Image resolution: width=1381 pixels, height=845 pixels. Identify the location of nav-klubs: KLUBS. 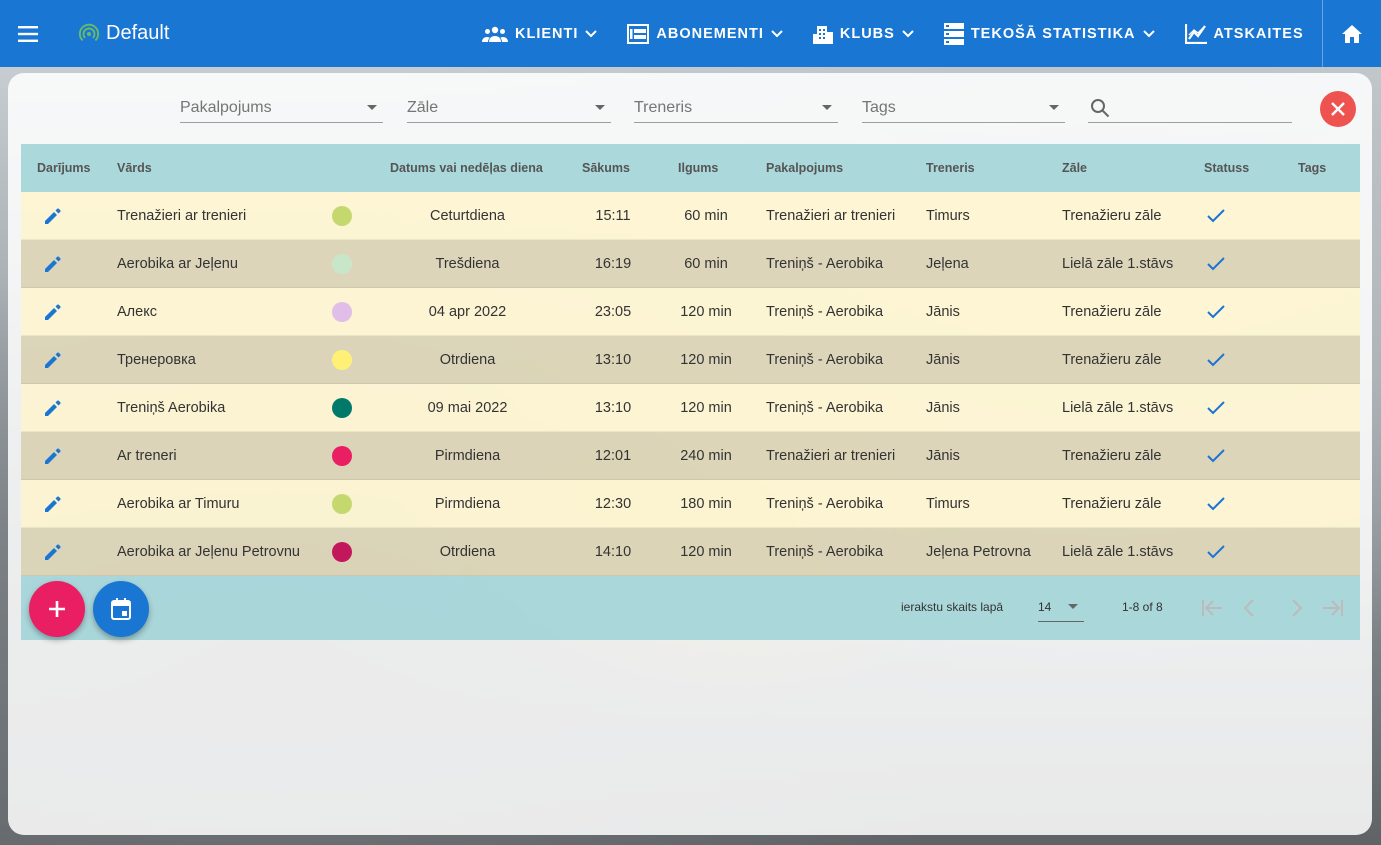
(863, 33).